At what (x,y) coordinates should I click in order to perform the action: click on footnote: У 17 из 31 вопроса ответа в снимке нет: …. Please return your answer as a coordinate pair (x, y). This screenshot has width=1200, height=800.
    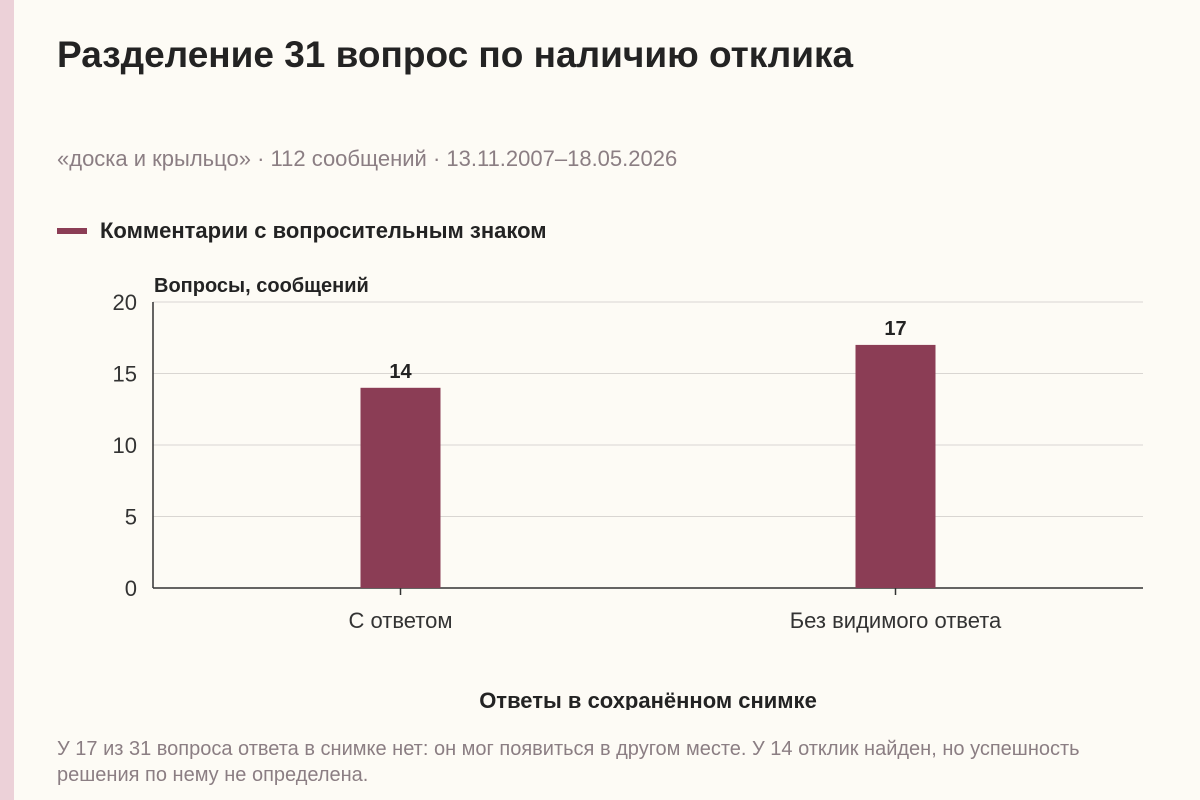
    Looking at the image, I should click on (568, 762).